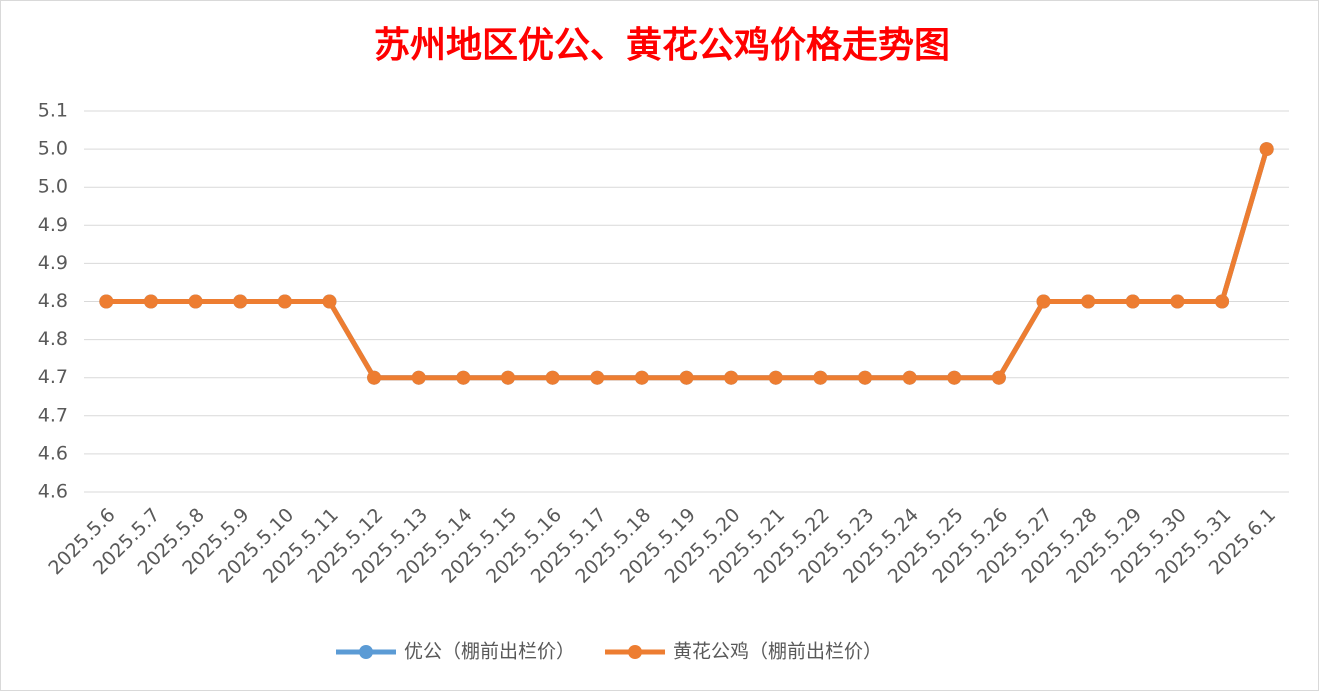  What do you see at coordinates (489, 652) in the screenshot?
I see `legend-label: 优公（棚前出栏价）` at bounding box center [489, 652].